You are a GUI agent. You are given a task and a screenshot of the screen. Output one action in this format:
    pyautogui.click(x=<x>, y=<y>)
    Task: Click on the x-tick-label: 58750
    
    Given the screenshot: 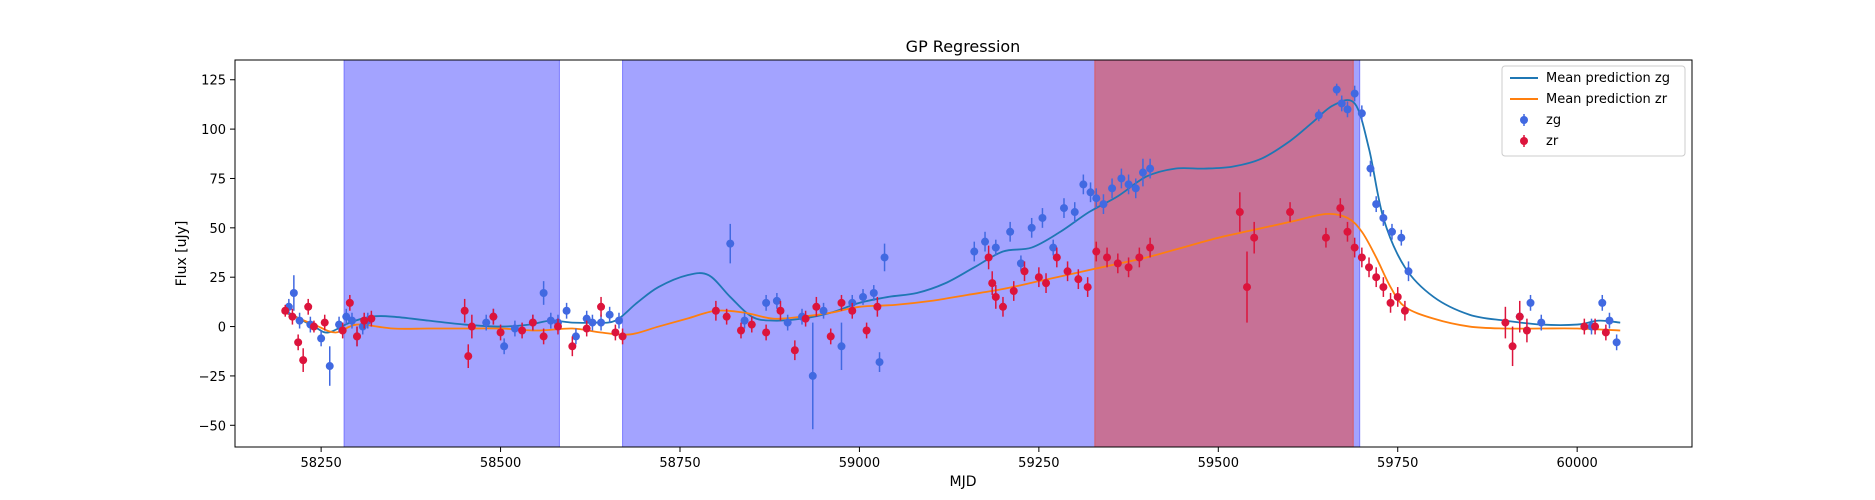 What is the action you would take?
    pyautogui.click(x=679, y=463)
    